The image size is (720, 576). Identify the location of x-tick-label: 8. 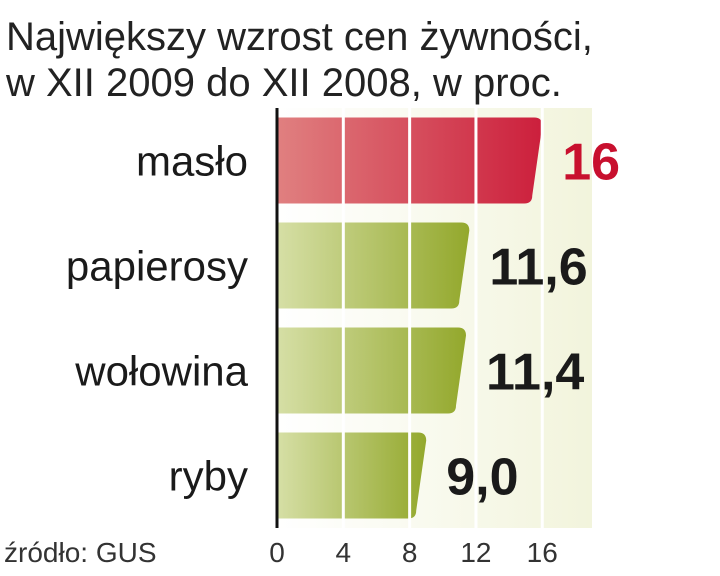
(410, 552).